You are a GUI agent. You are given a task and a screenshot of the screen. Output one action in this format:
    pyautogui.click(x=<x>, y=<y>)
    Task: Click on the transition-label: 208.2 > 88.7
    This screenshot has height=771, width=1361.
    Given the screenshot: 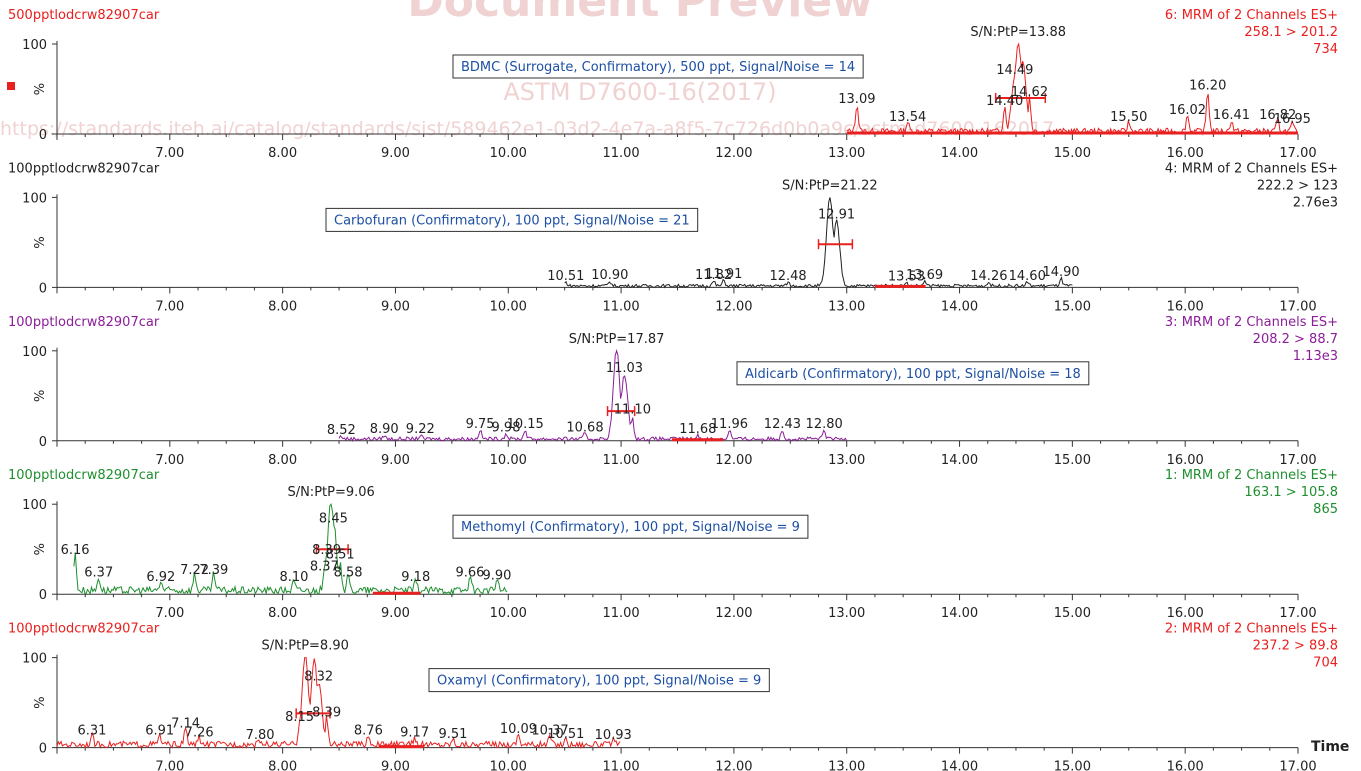 What is the action you would take?
    pyautogui.click(x=1295, y=339)
    